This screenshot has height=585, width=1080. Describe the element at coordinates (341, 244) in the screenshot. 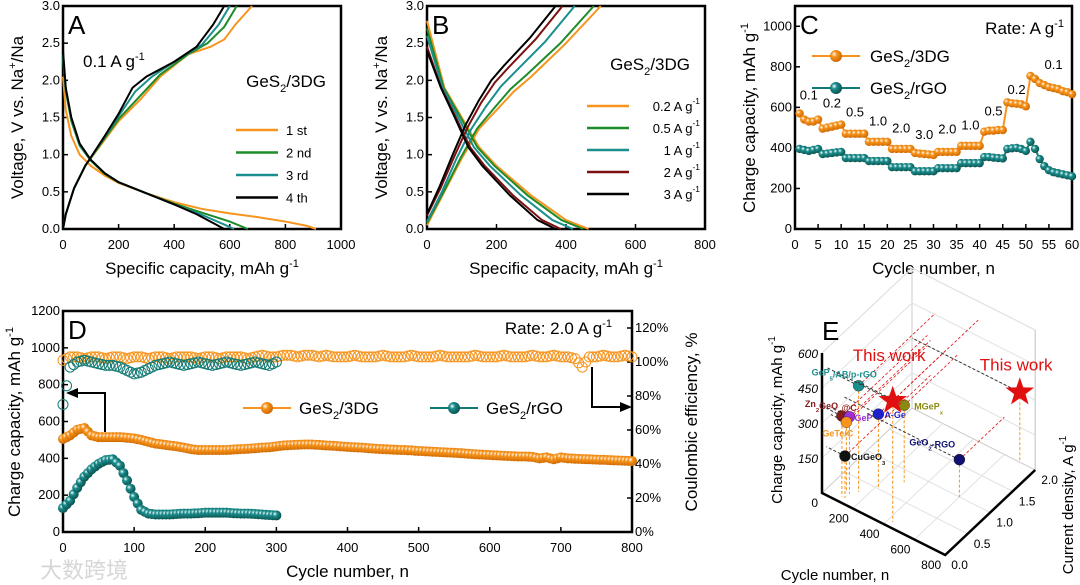

I see `x-tick-label: 1000` at that location.